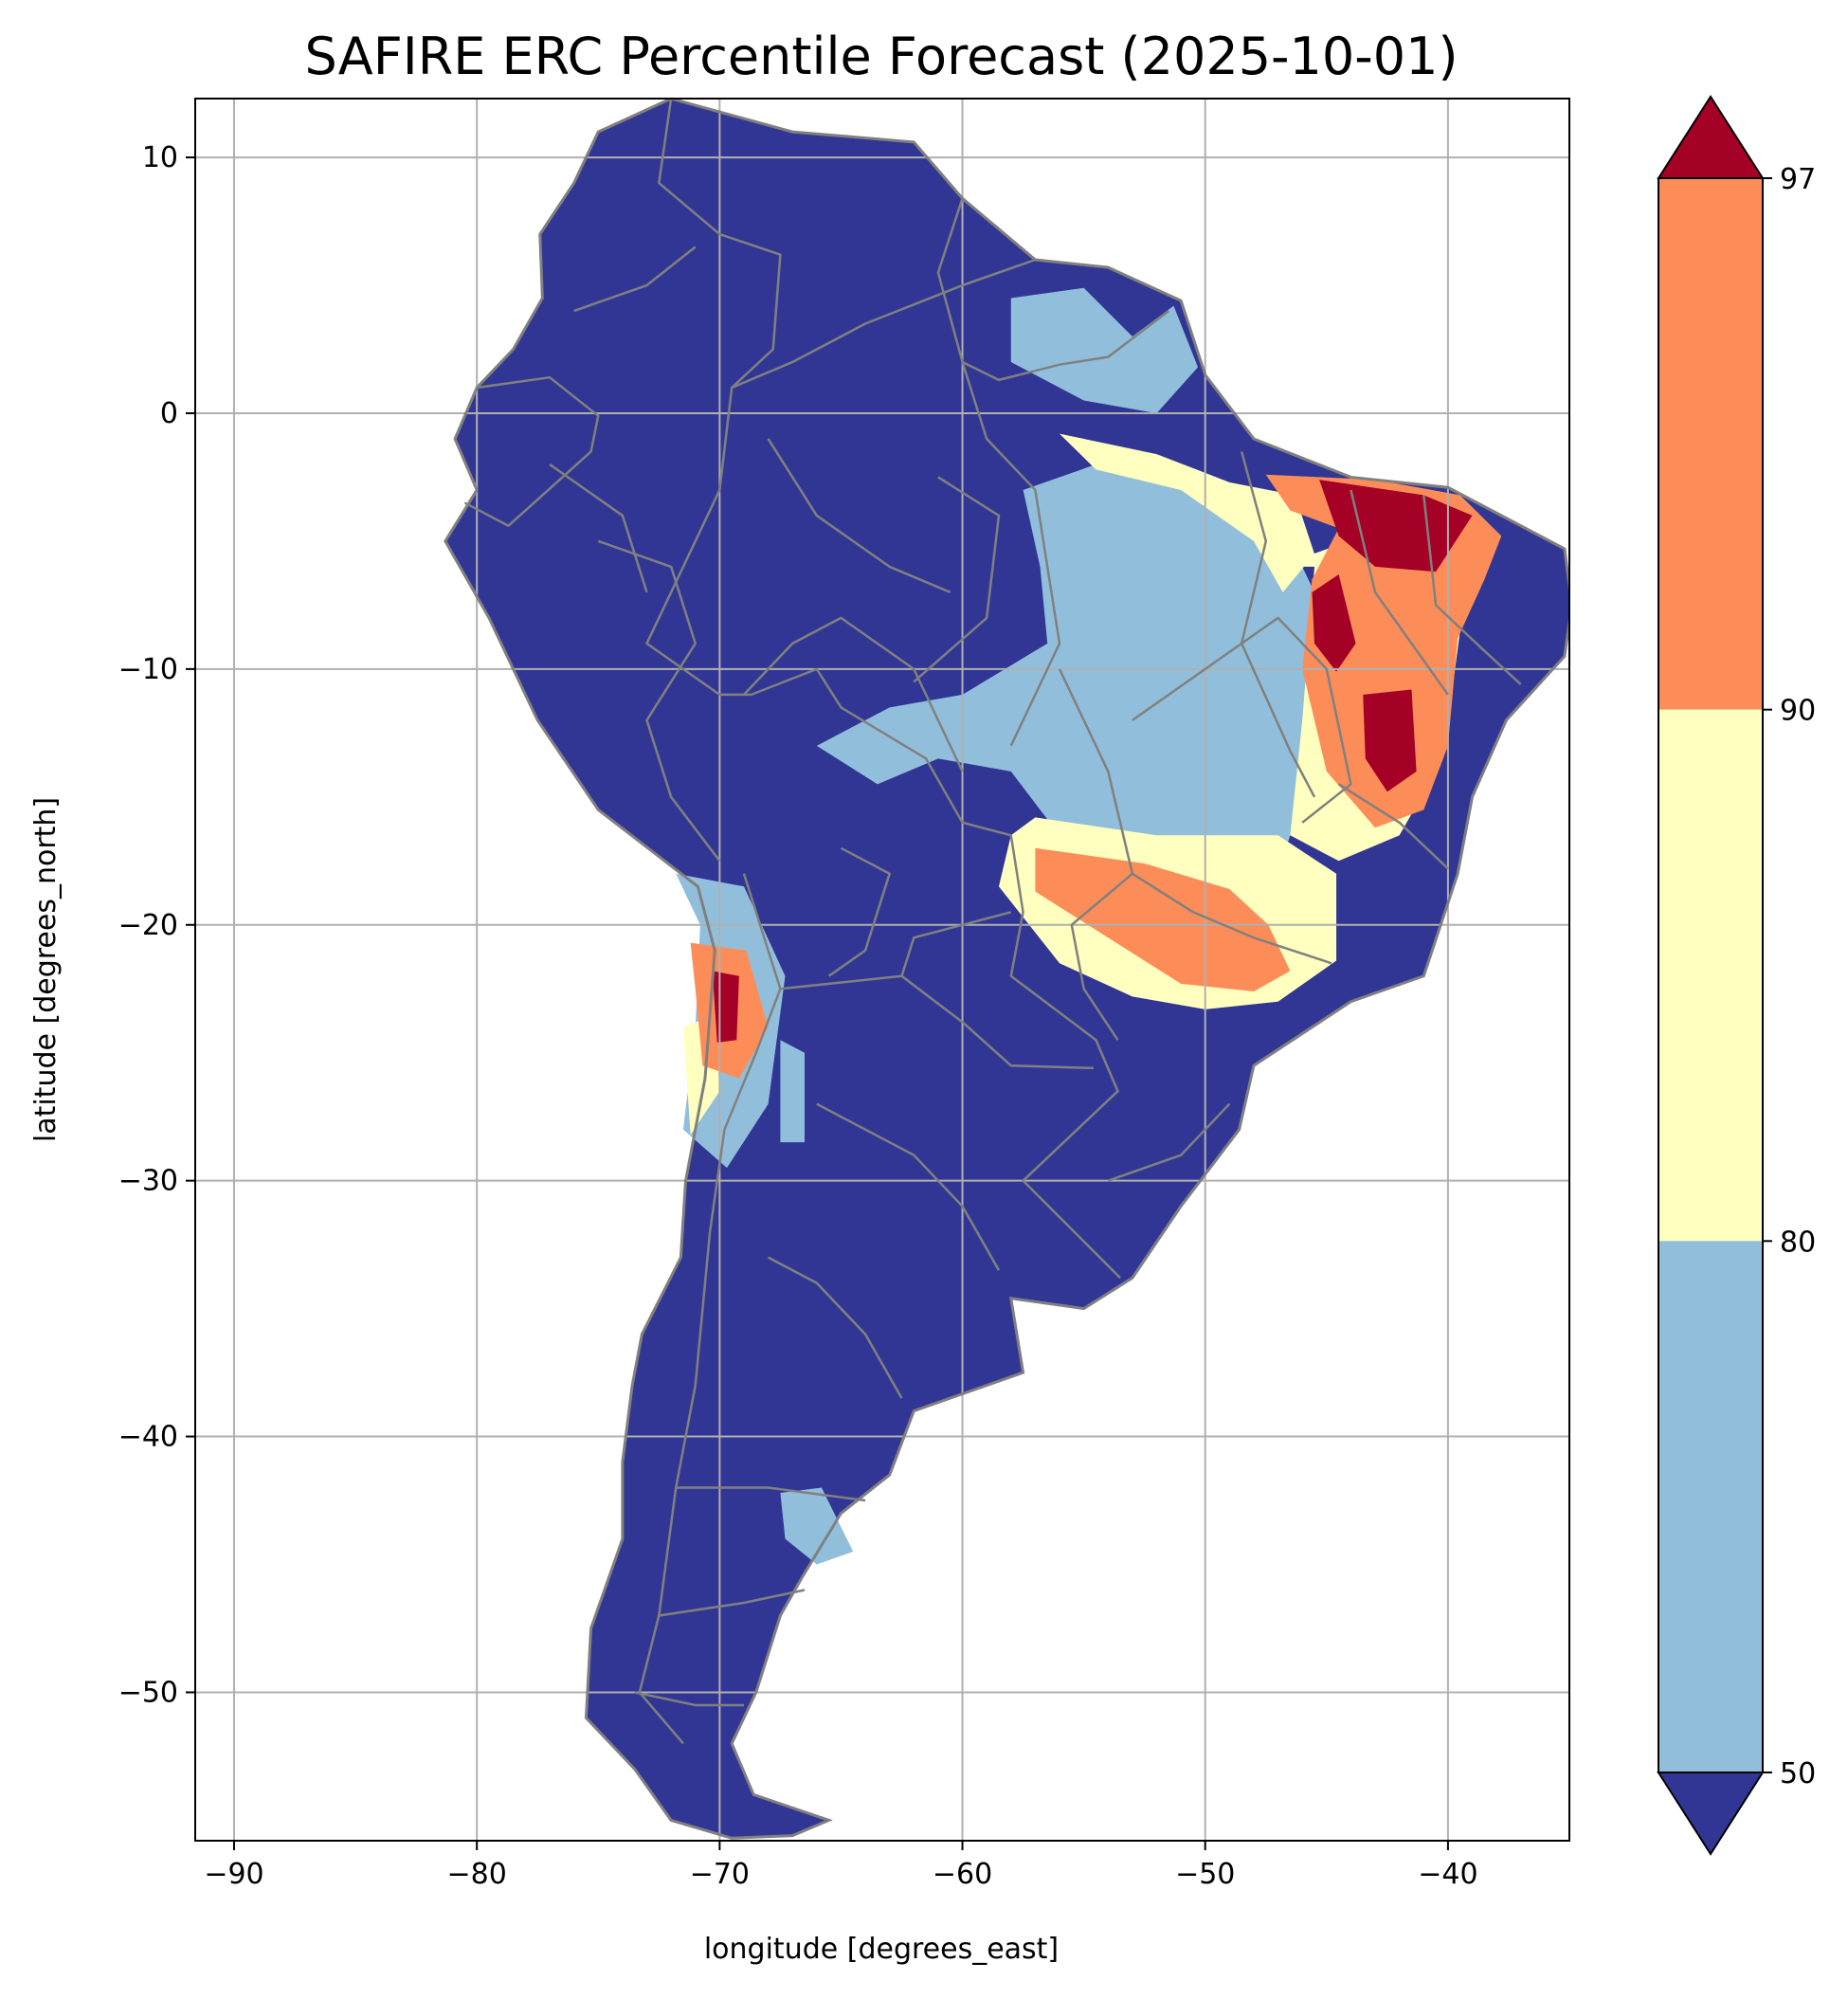 The width and height of the screenshot is (1848, 1999). I want to click on colorbar-tick-label: 80, so click(1798, 1243).